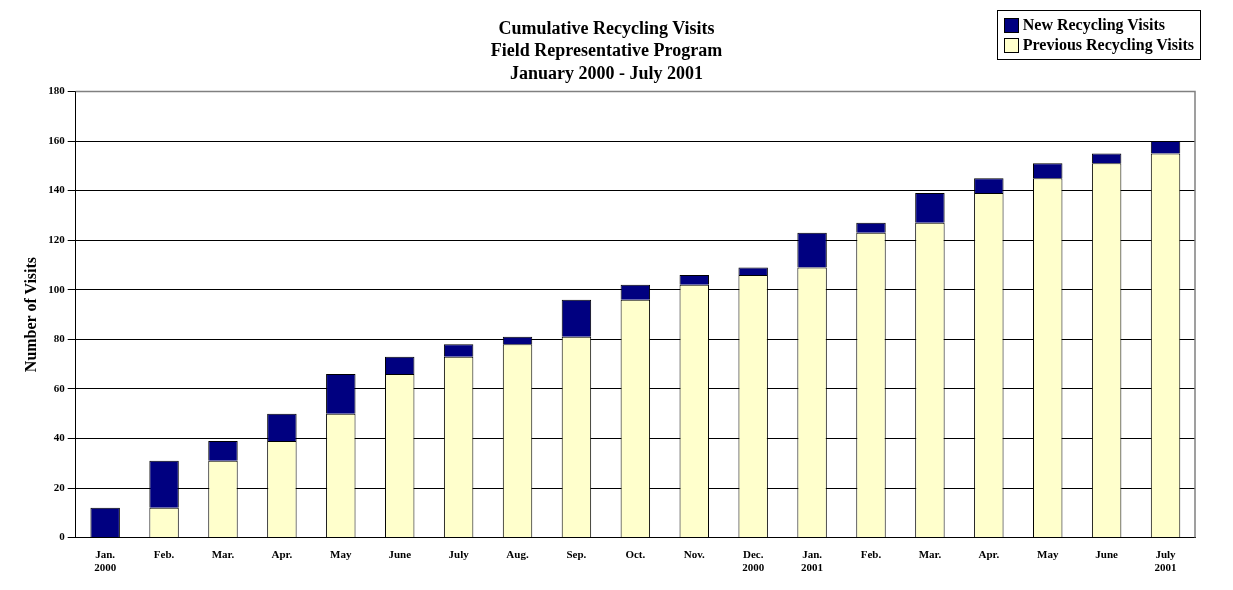 The image size is (1233, 590). I want to click on y-tick-label: 100, so click(57, 288).